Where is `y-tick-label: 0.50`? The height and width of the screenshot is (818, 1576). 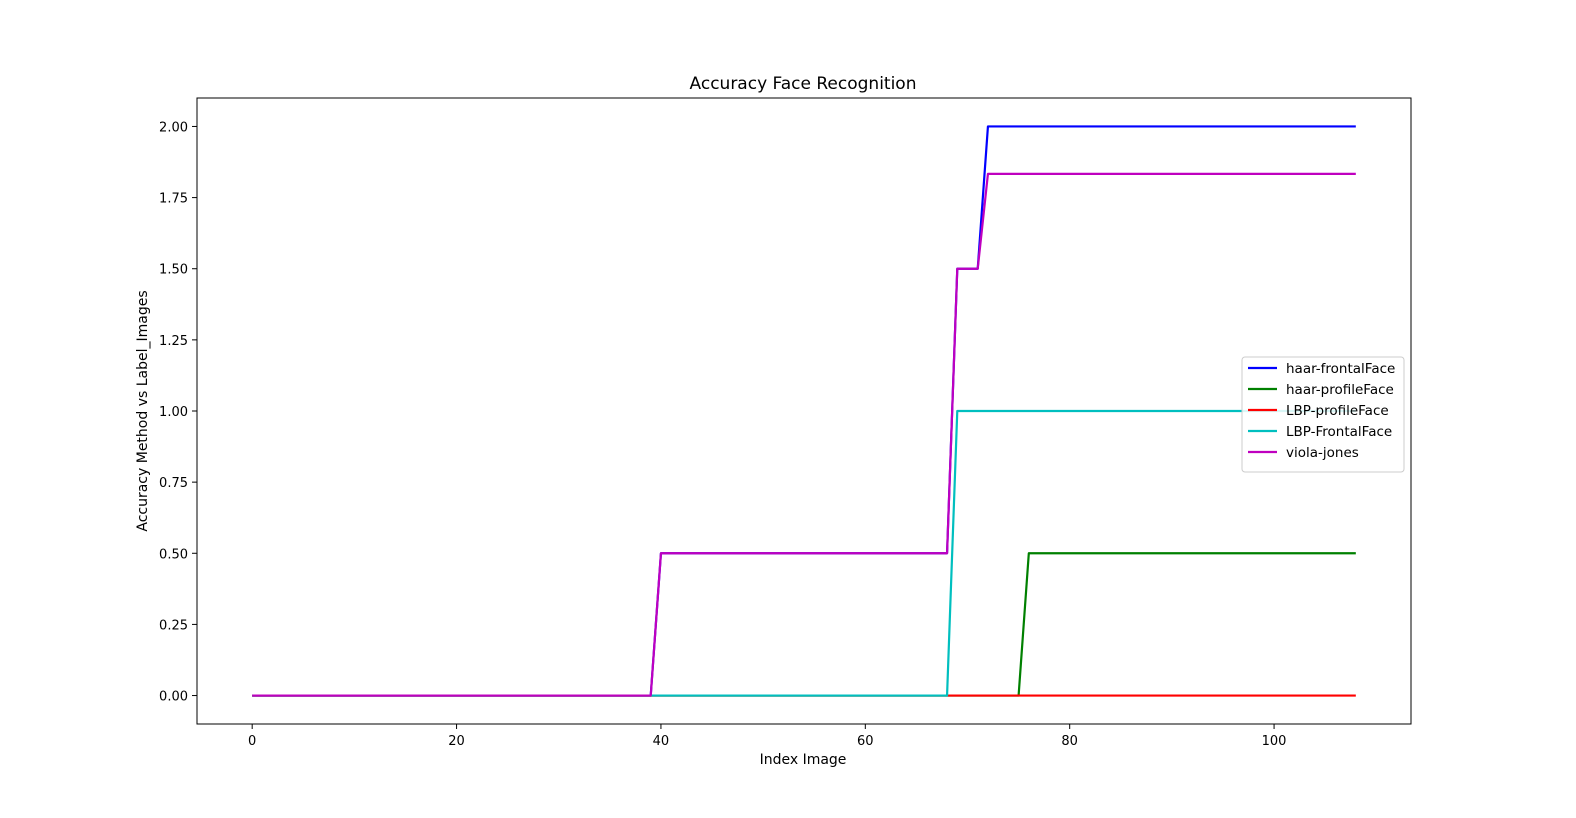
y-tick-label: 0.50 is located at coordinates (173, 554).